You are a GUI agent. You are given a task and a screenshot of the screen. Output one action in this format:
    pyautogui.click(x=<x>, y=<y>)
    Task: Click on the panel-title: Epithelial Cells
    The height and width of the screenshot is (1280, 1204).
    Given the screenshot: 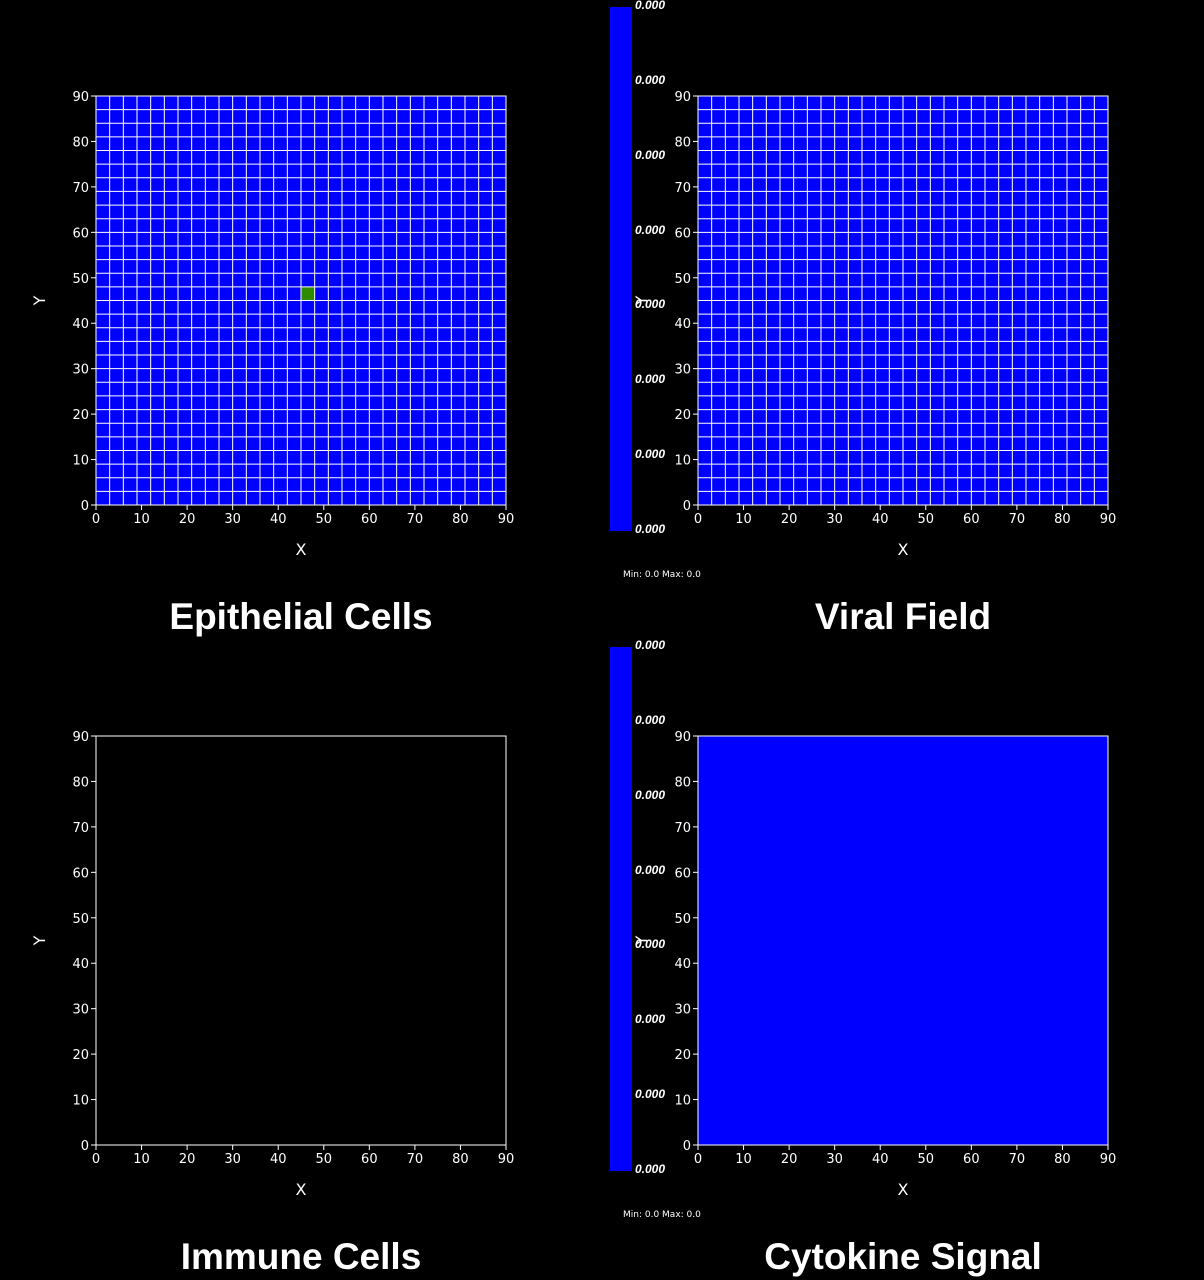 What is the action you would take?
    pyautogui.click(x=301, y=616)
    